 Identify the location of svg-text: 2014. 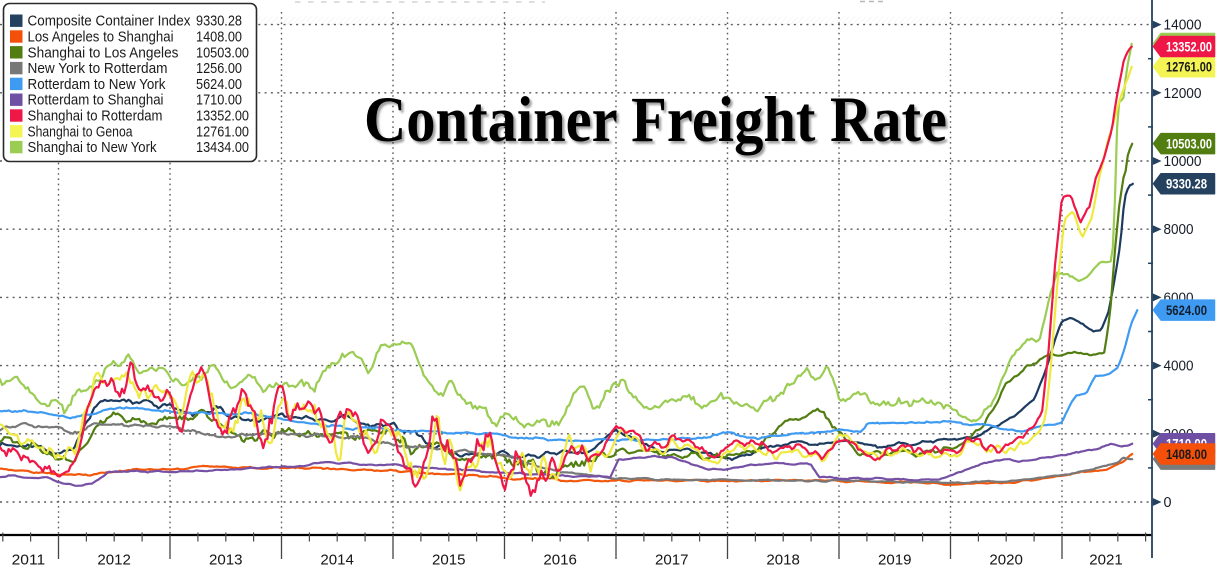
(337, 559).